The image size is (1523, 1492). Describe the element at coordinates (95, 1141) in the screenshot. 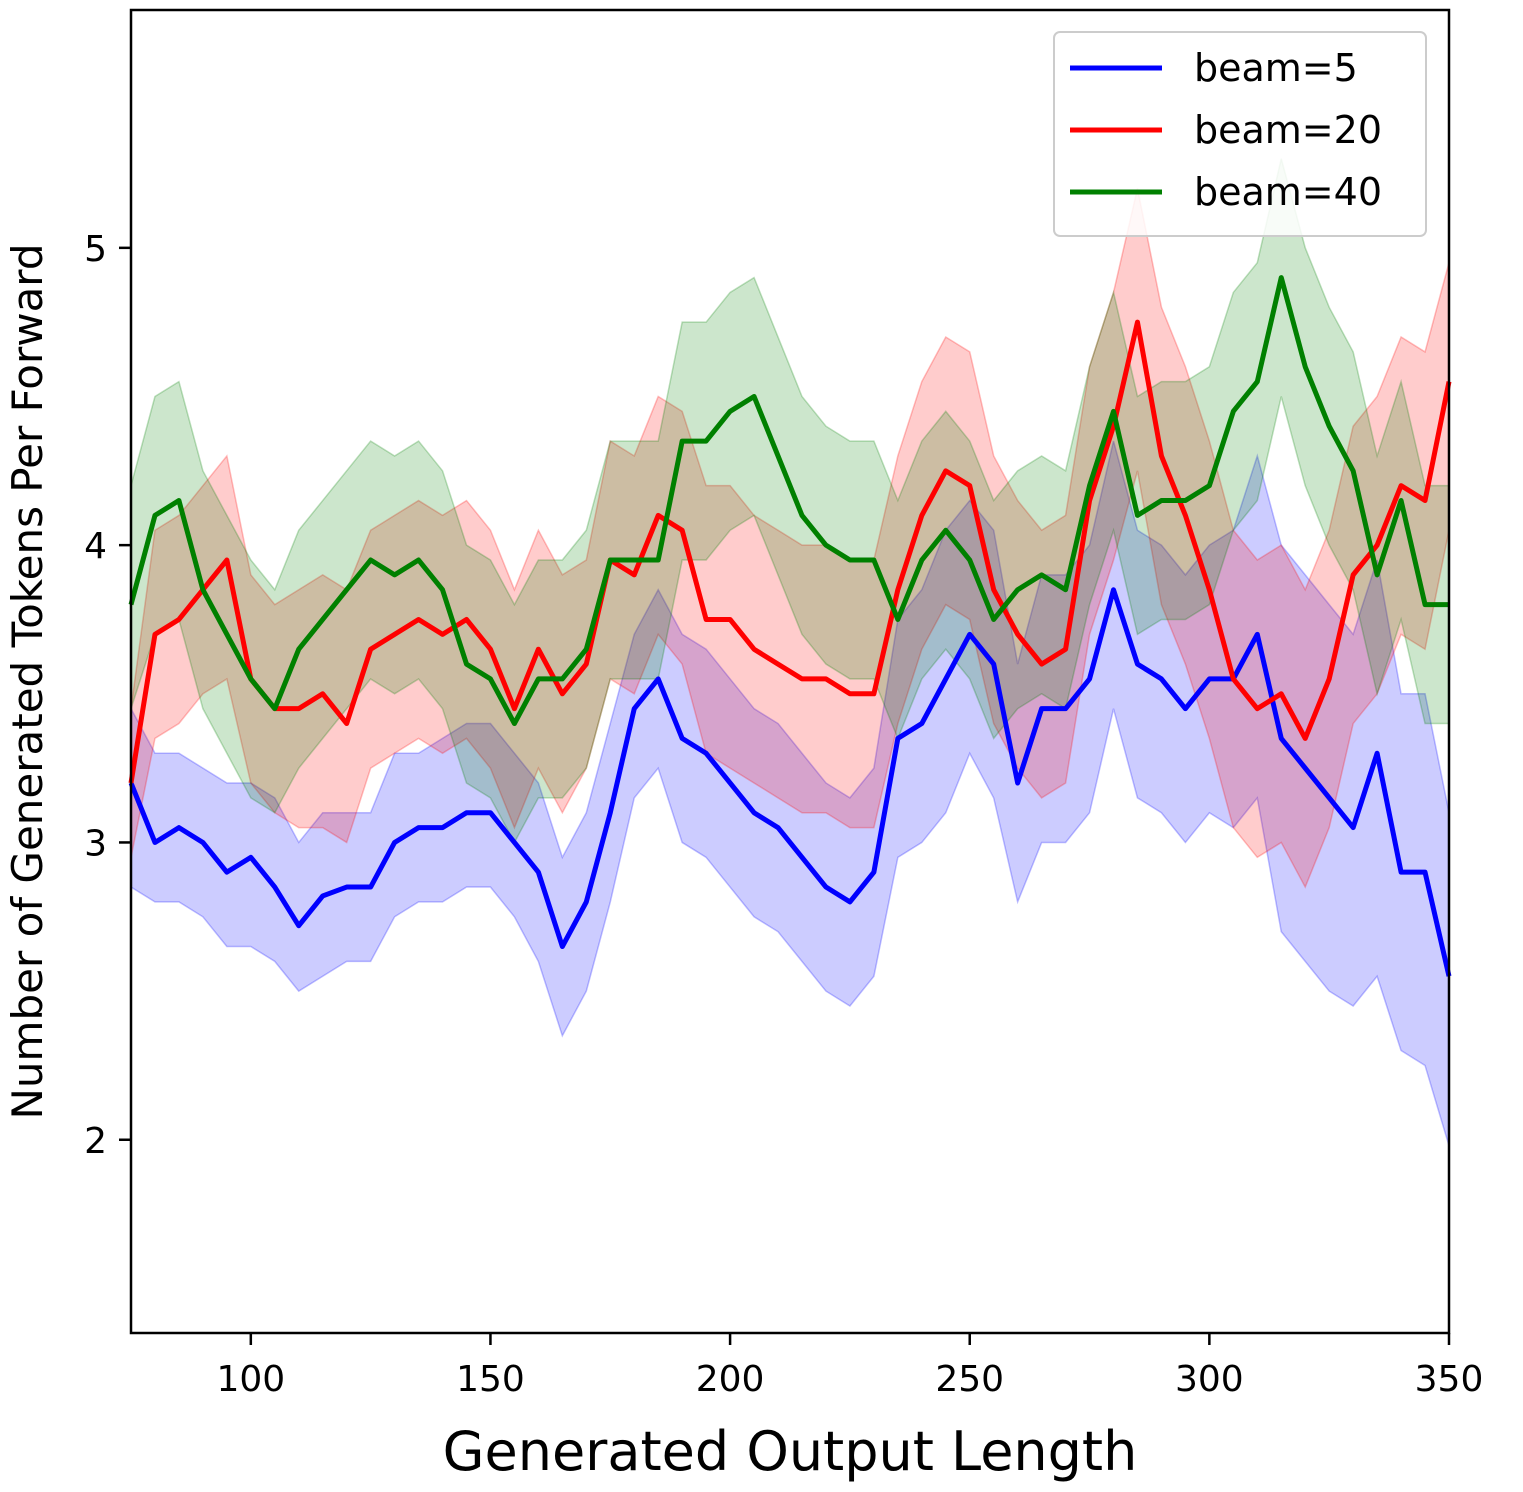

I see `y-tick-label: 2` at that location.